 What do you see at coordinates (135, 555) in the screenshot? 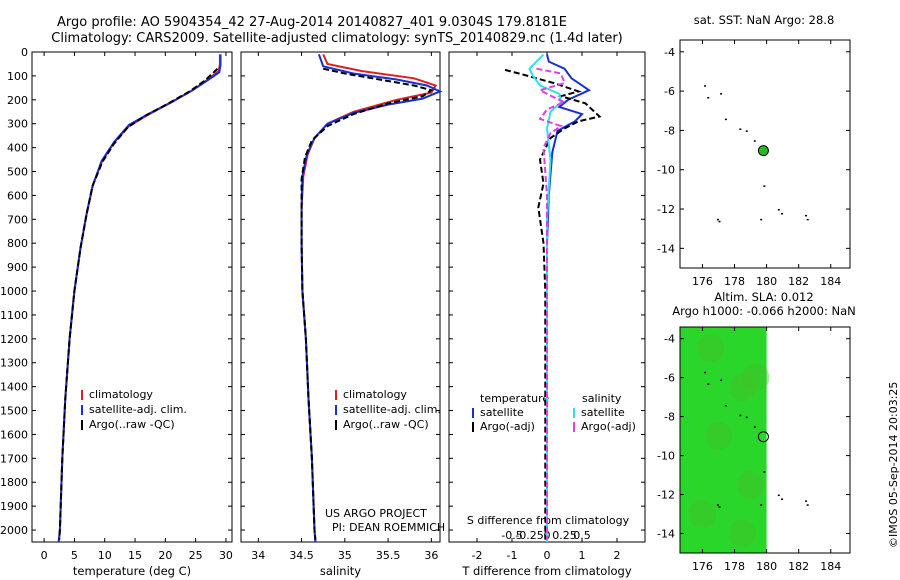
I see `x-tick-label: 15` at bounding box center [135, 555].